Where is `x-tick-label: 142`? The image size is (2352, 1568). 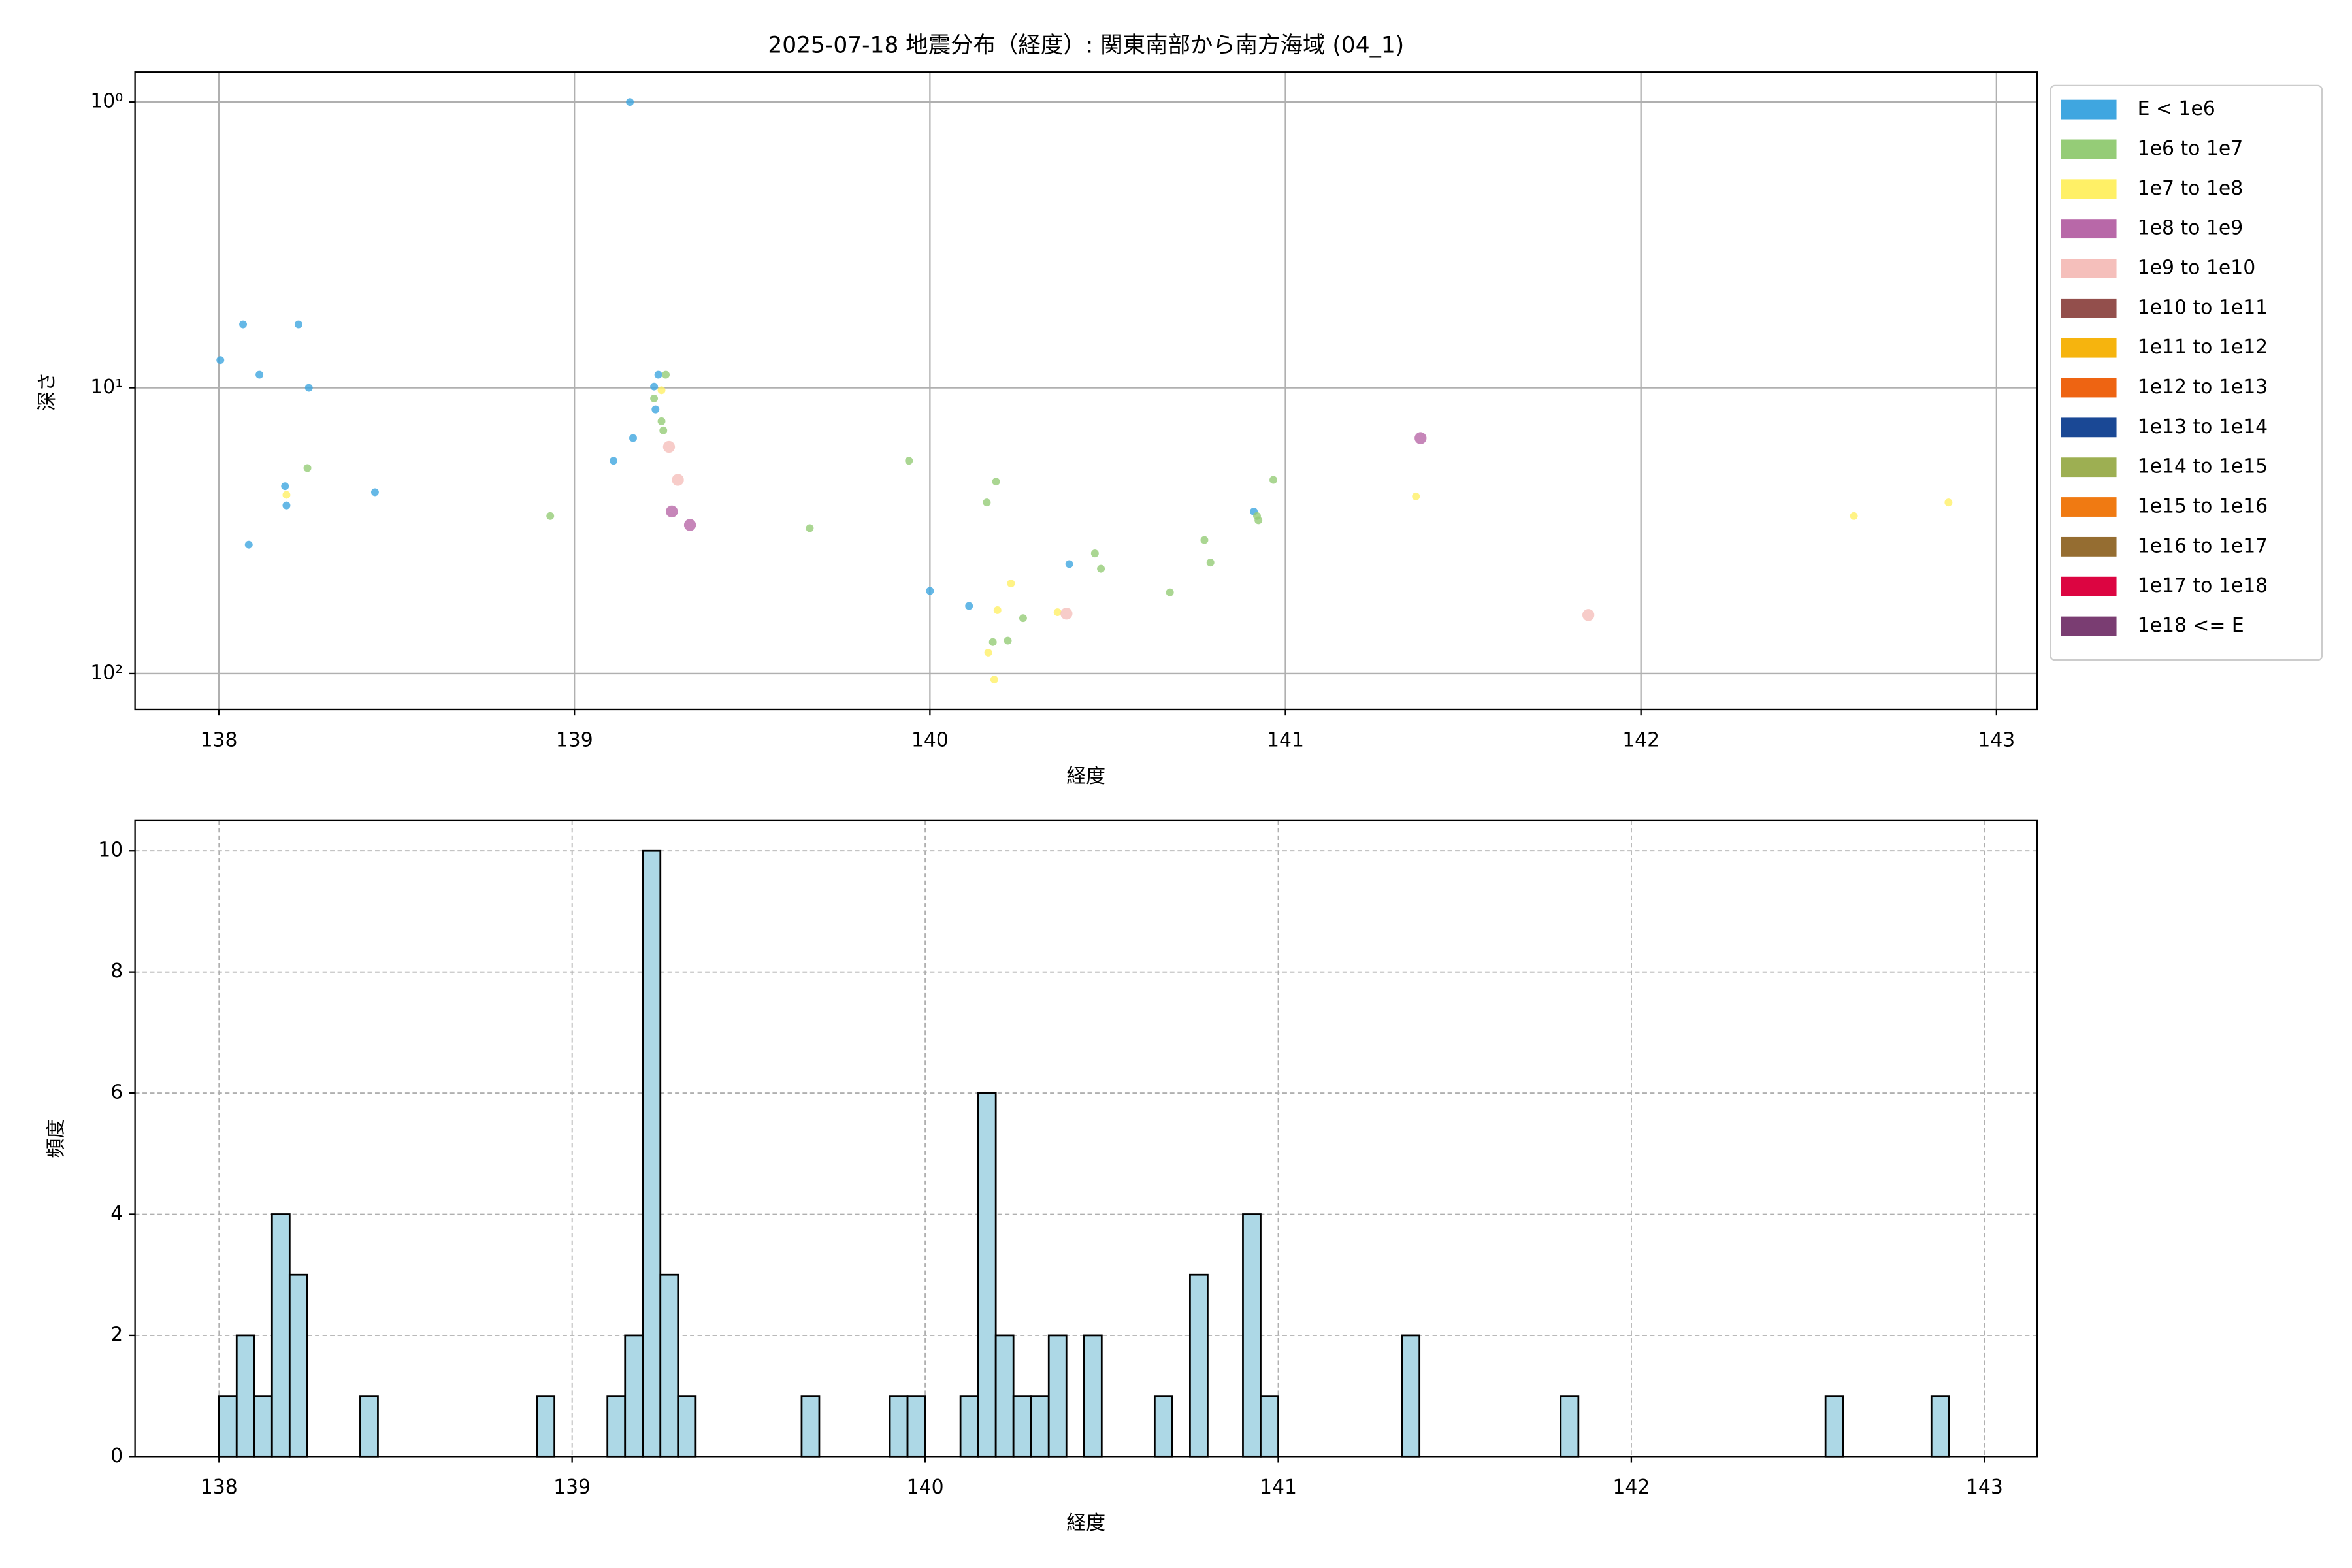 x-tick-label: 142 is located at coordinates (1631, 1487).